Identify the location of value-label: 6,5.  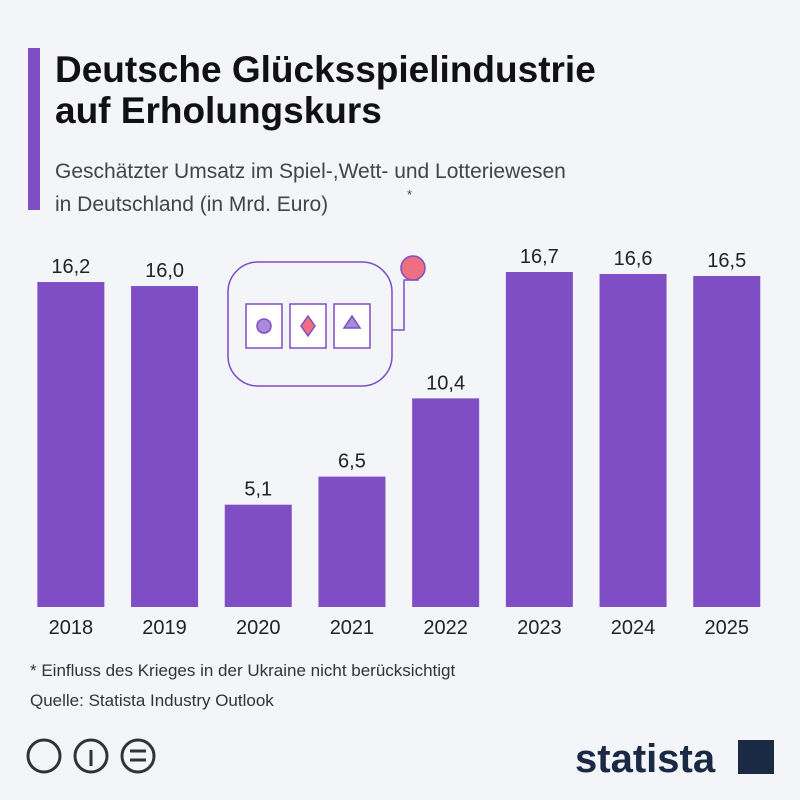
(352, 462).